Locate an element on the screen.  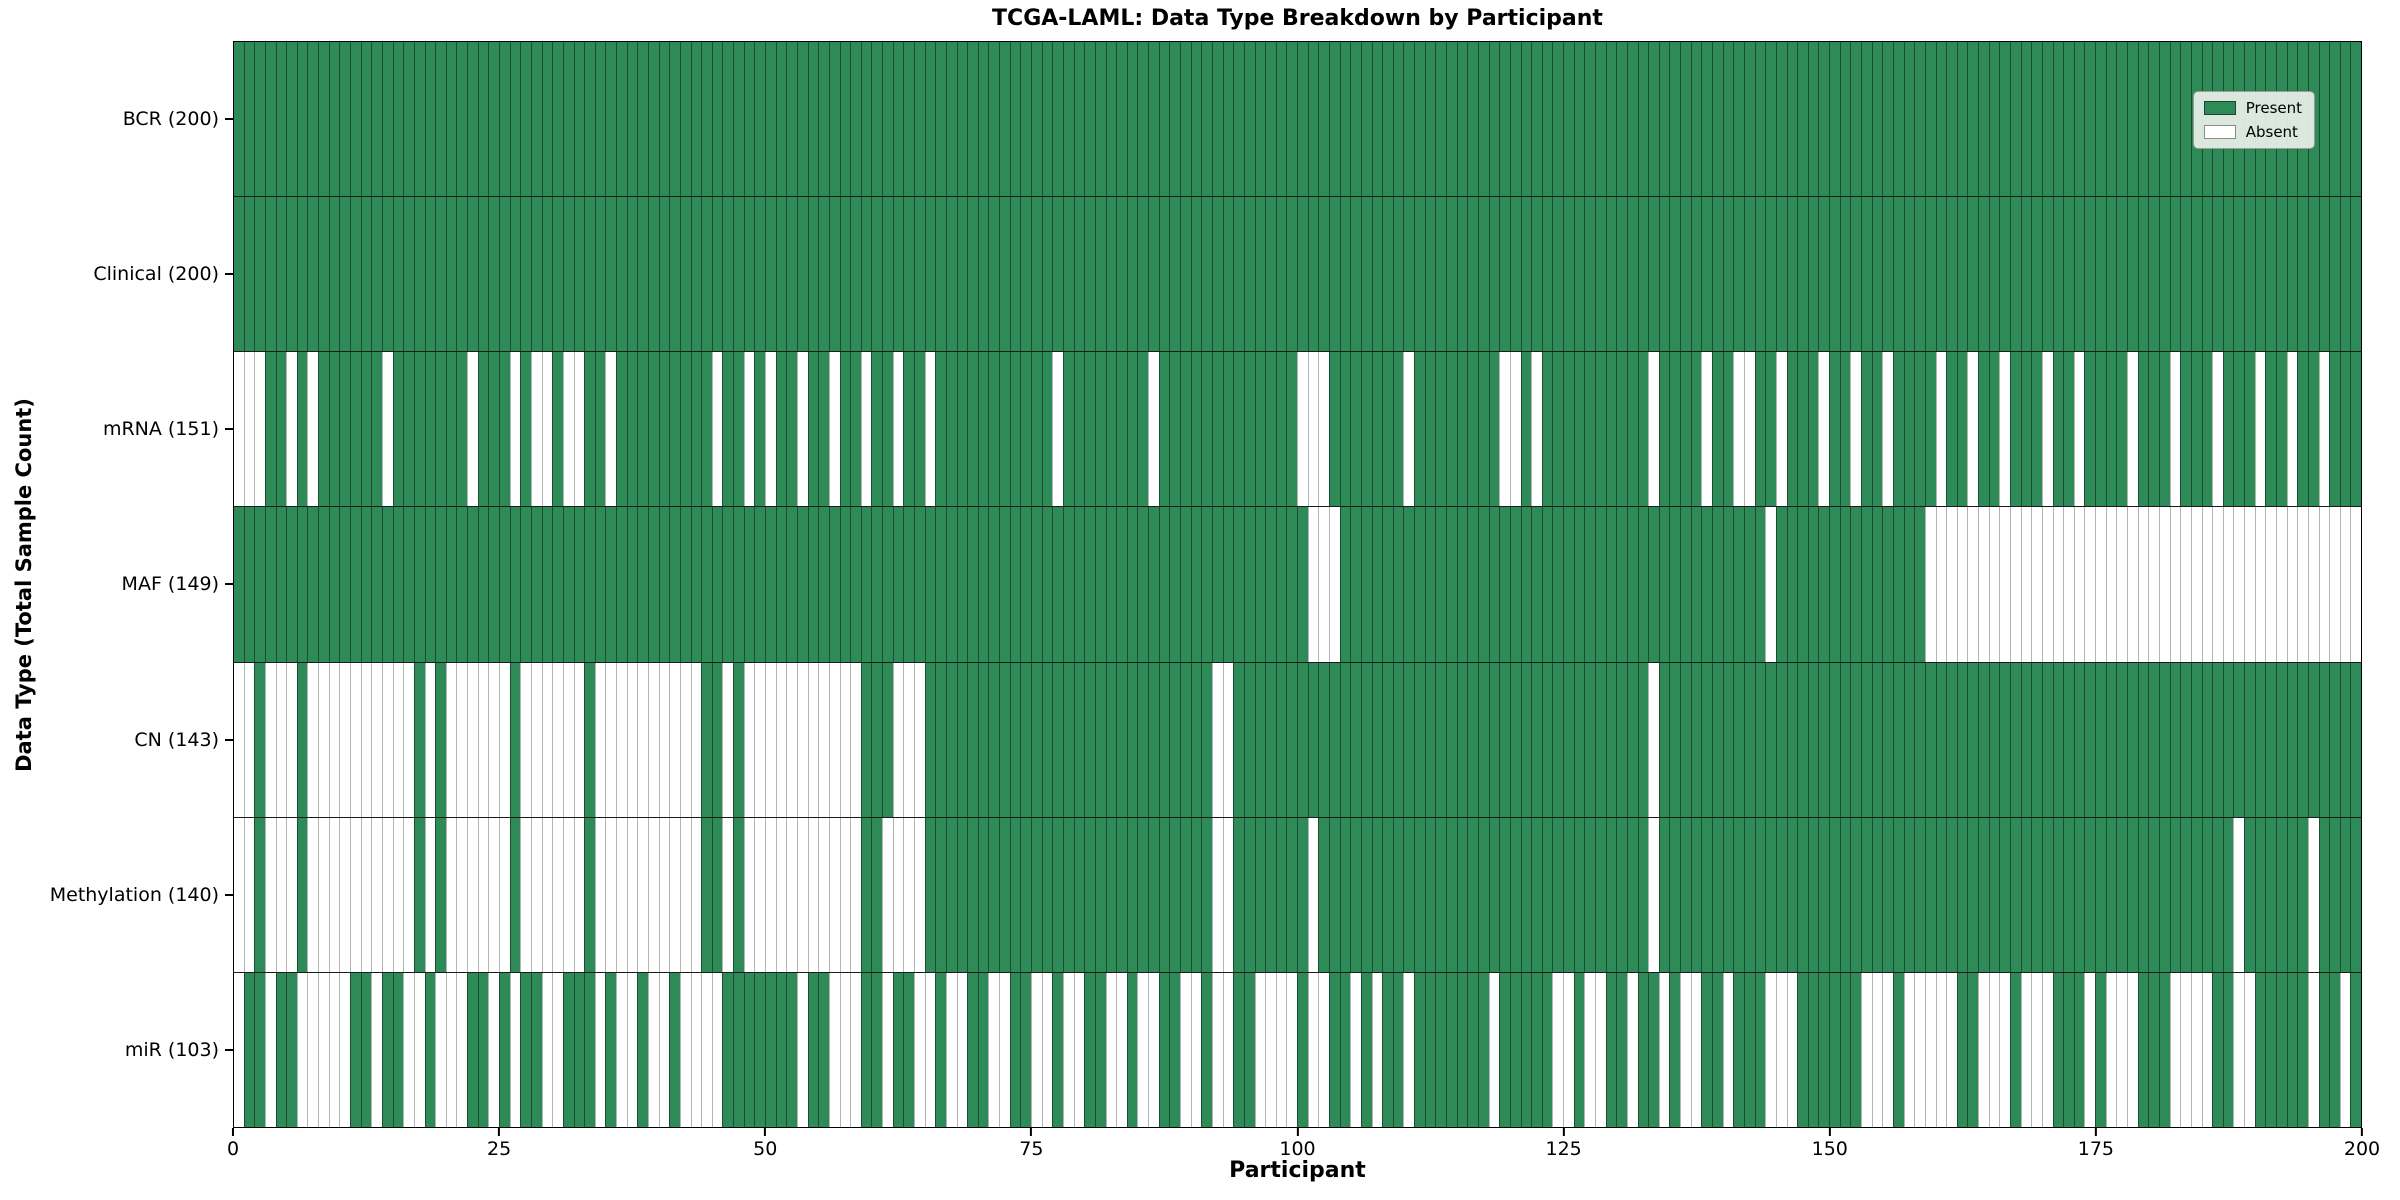
legend-absent-swatch is located at coordinates (2219, 132).